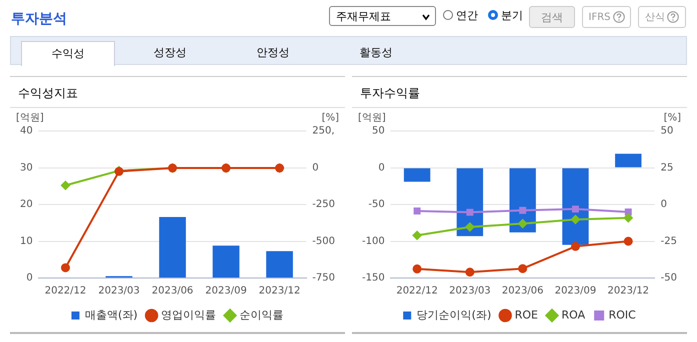 This screenshot has width=697, height=342. I want to click on y-tick-label: -150, so click(373, 278).